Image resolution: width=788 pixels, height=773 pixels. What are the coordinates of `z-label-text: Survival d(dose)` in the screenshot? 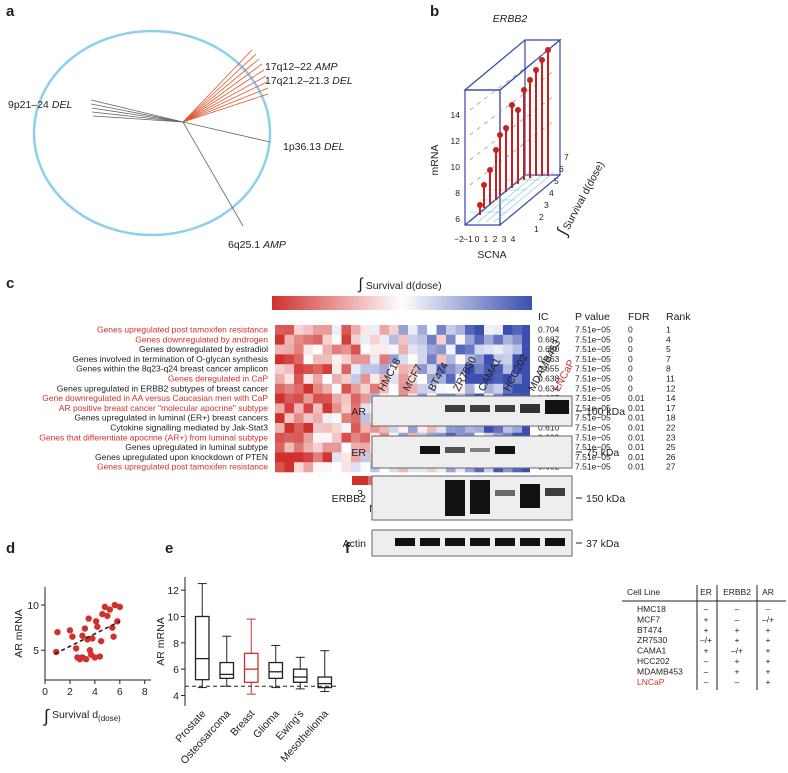 It's located at (584, 195).